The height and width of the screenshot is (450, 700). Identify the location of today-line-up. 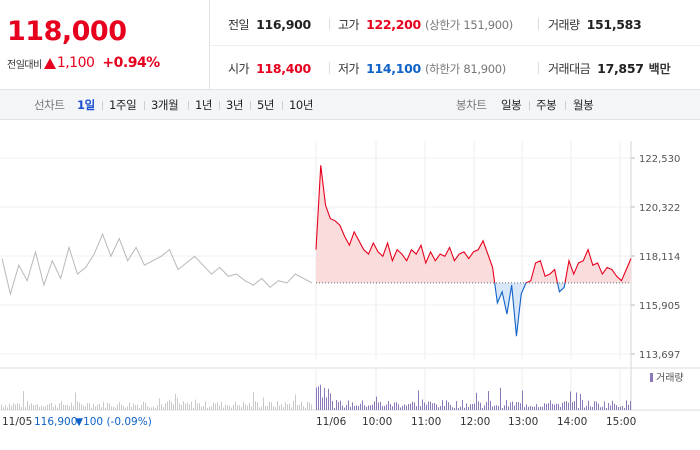
(473, 224).